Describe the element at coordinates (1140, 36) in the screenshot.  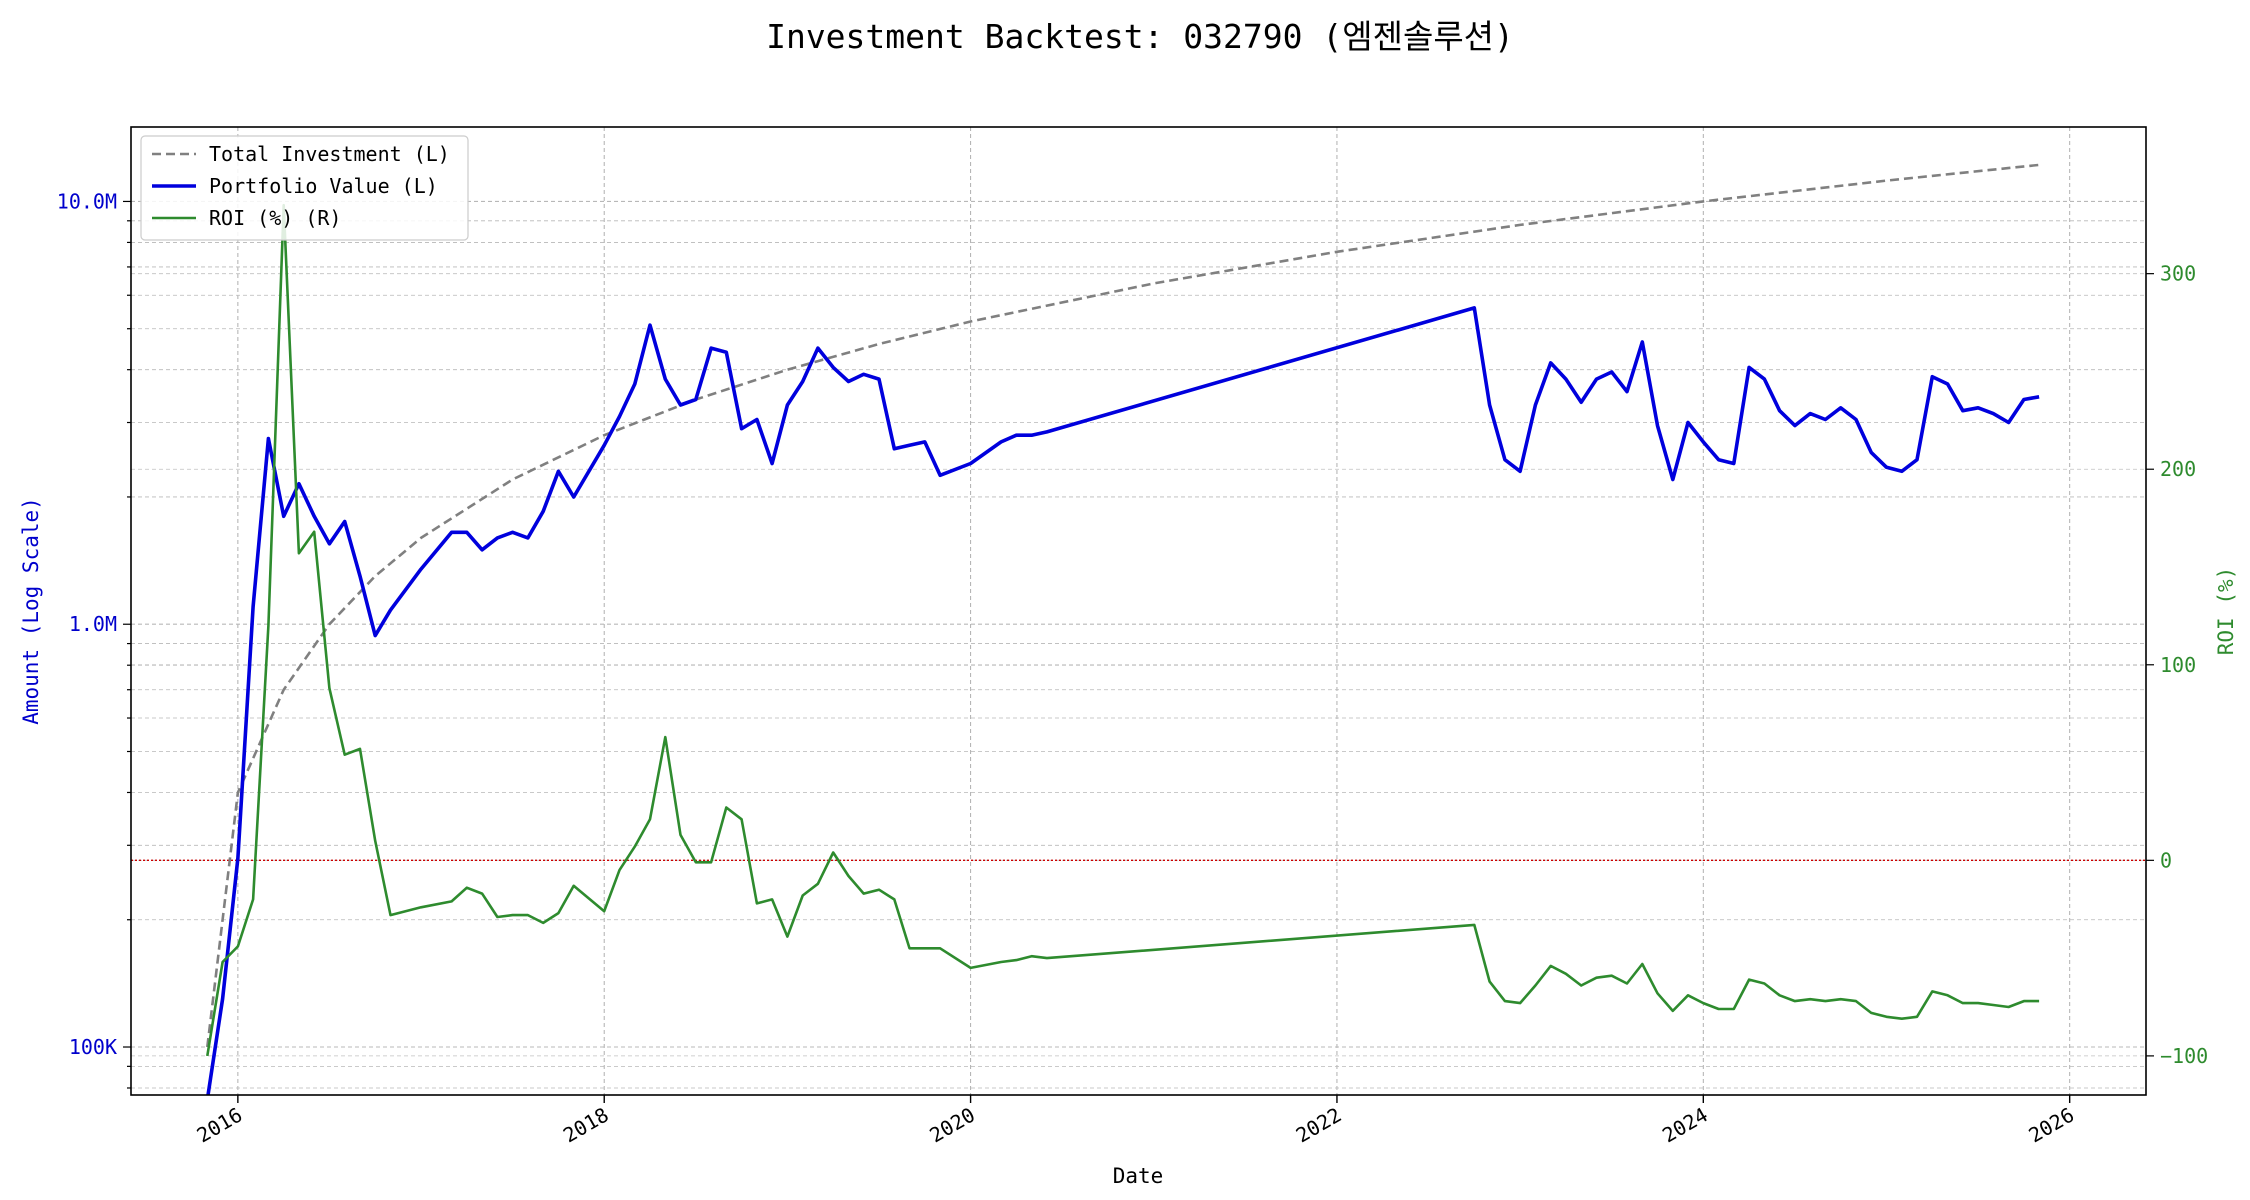
I see `chart-title: Investment Backtest: 032790 (엠젠솔루션)` at that location.